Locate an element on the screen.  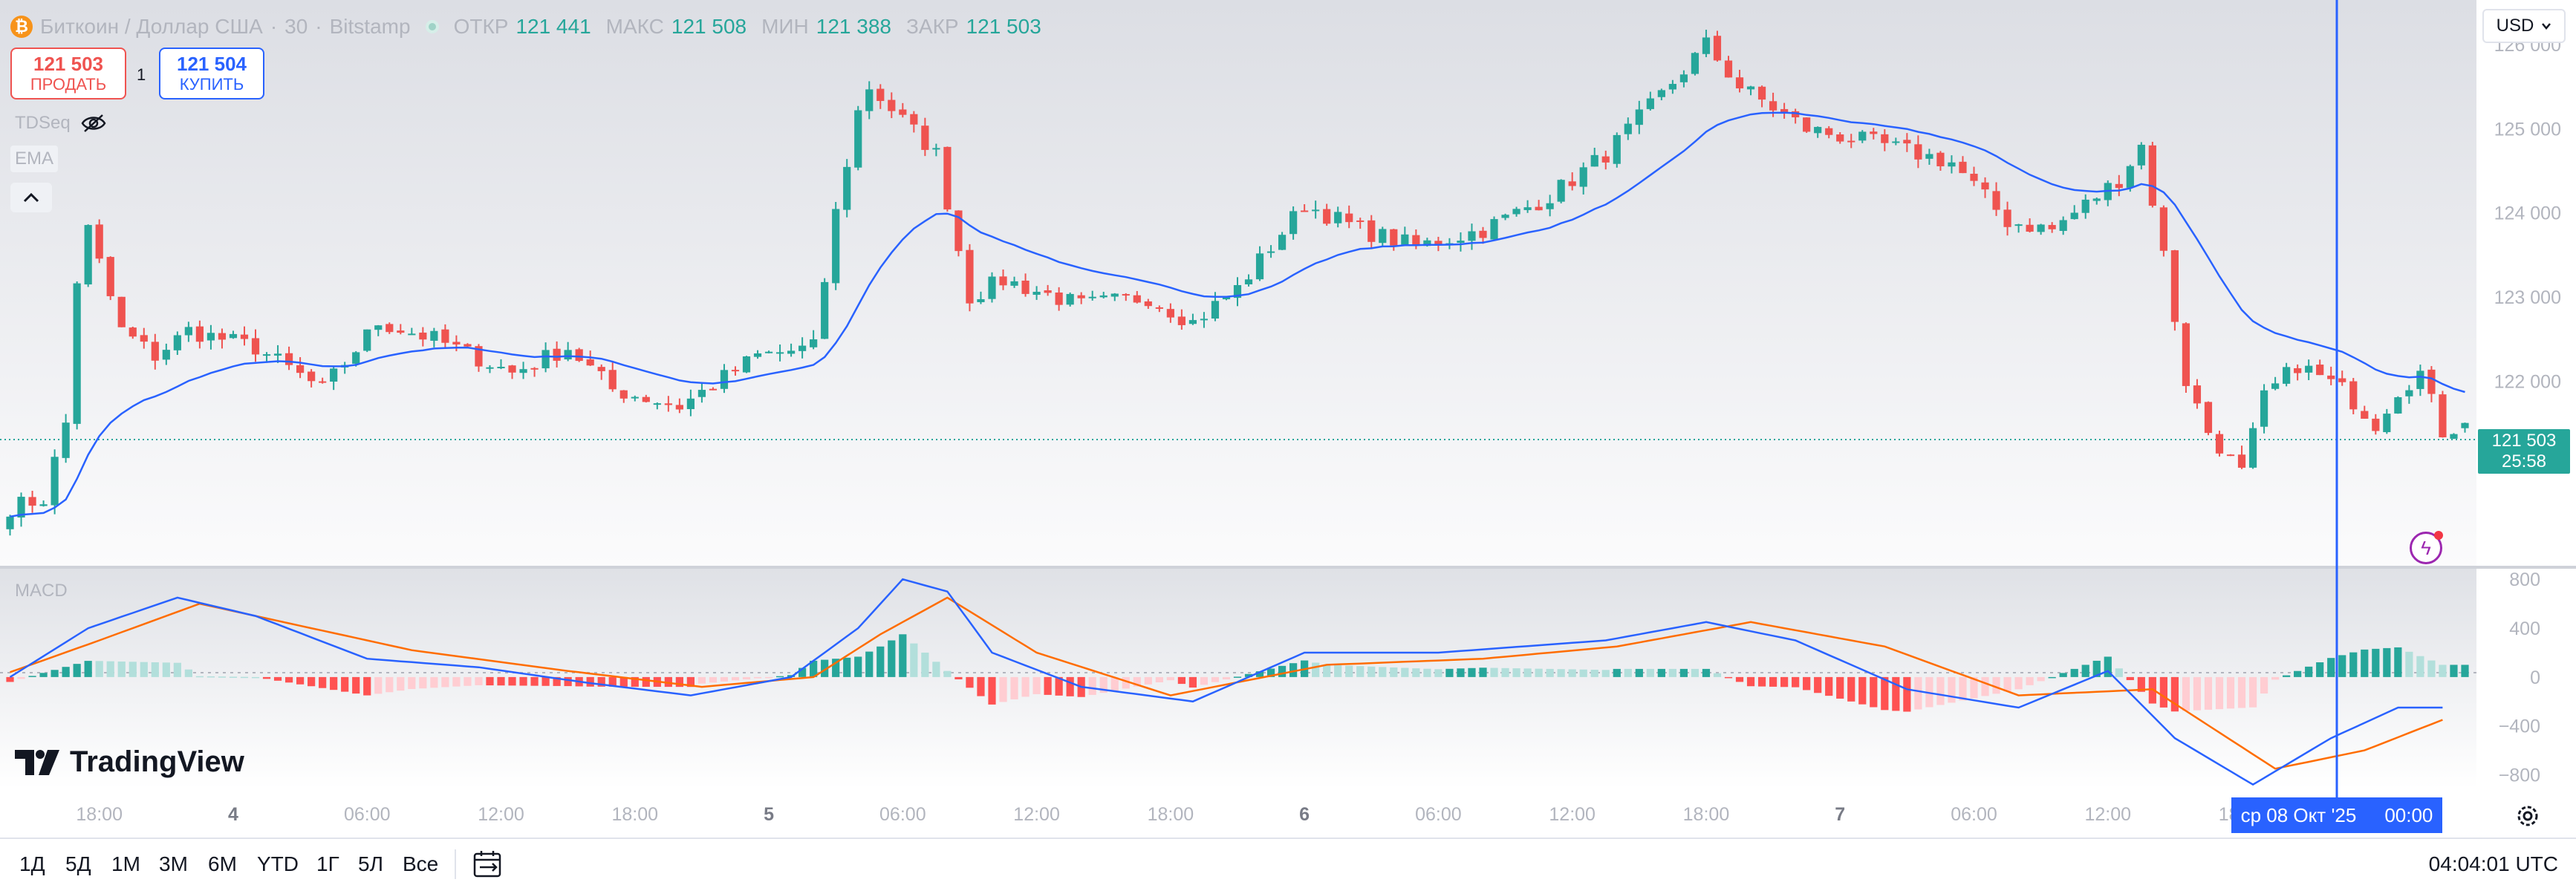
interval-label: 30 is located at coordinates (296, 26).